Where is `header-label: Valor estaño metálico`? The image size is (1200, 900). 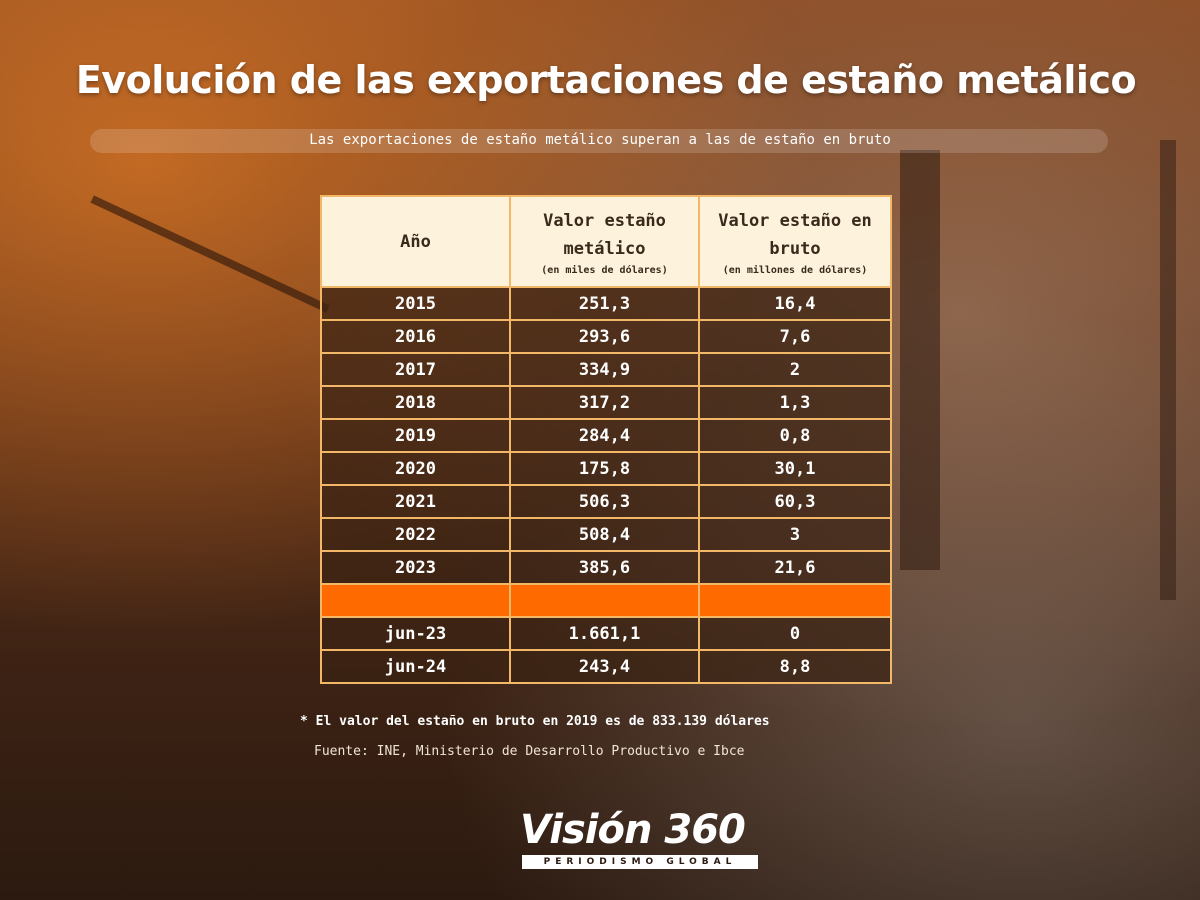
header-label: Valor estaño metálico is located at coordinates (604, 235).